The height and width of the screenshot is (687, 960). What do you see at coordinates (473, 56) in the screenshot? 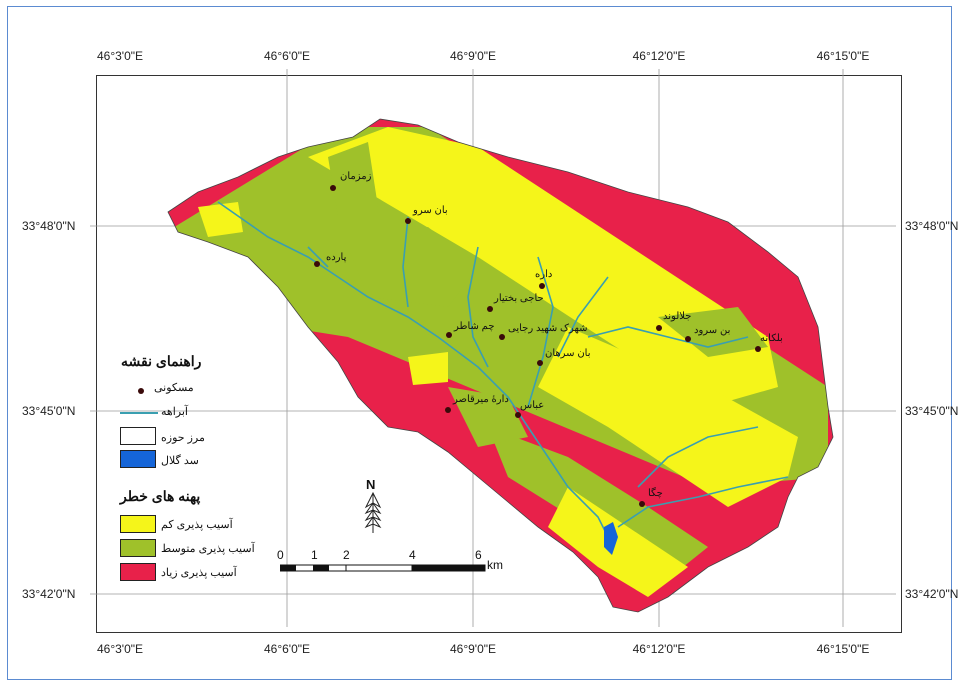
I see `top-tick-3: 46°9'0"E` at bounding box center [473, 56].